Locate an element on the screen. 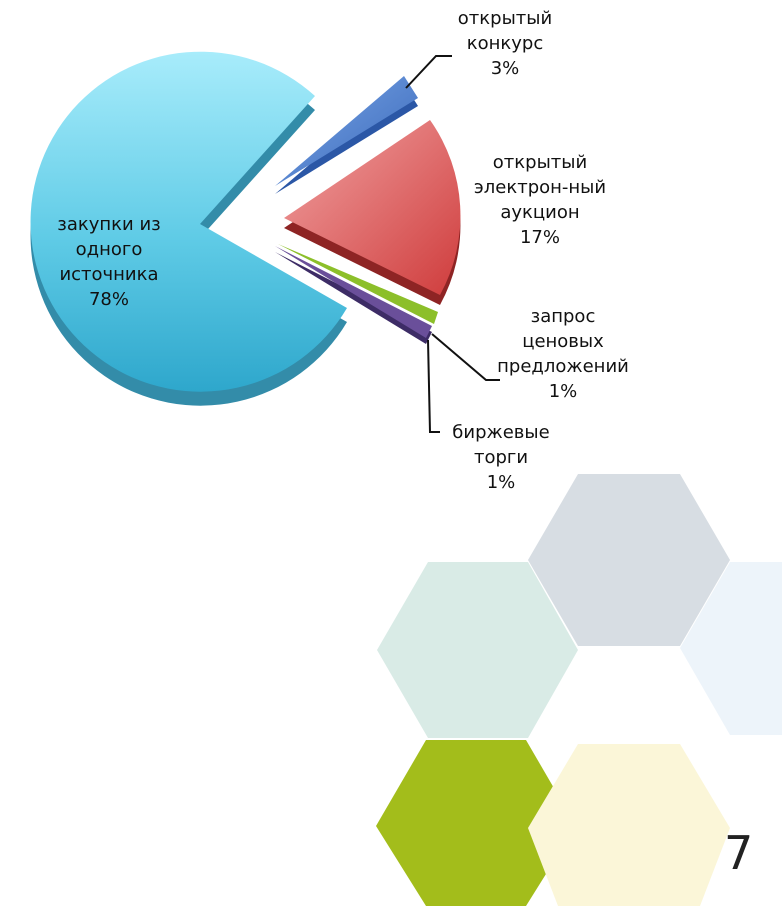 The image size is (782, 906). leader-line-exchange is located at coordinates (433, 386).